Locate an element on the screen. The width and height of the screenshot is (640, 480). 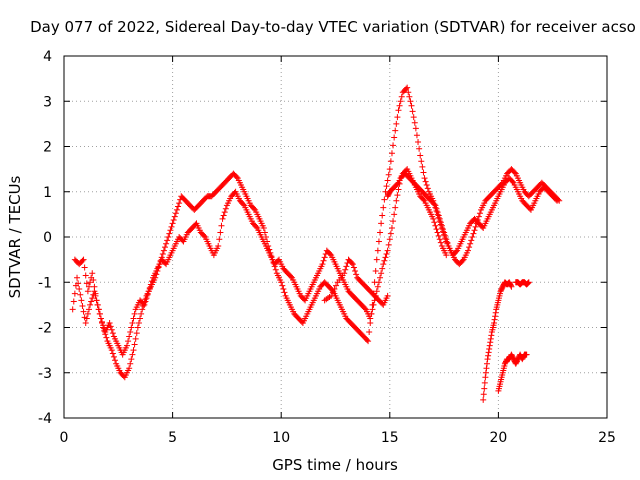
y-tick-label: 0 is located at coordinates (47, 238).